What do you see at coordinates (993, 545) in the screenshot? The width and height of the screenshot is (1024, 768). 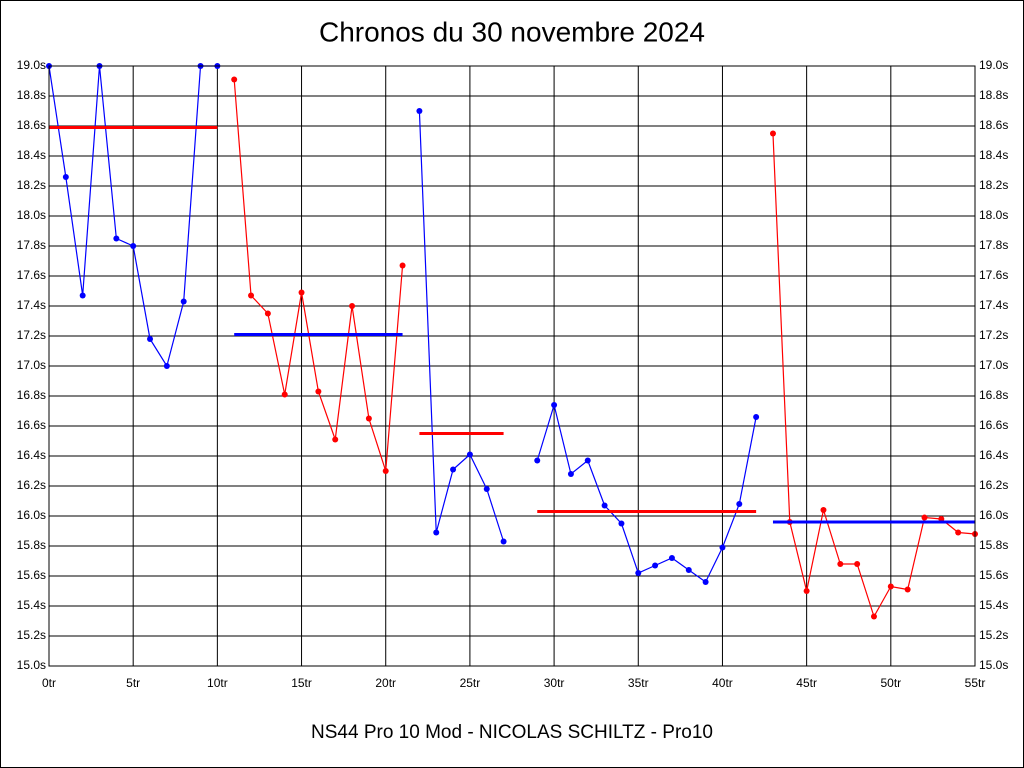 I see `y2-tick-label: 15.8s` at bounding box center [993, 545].